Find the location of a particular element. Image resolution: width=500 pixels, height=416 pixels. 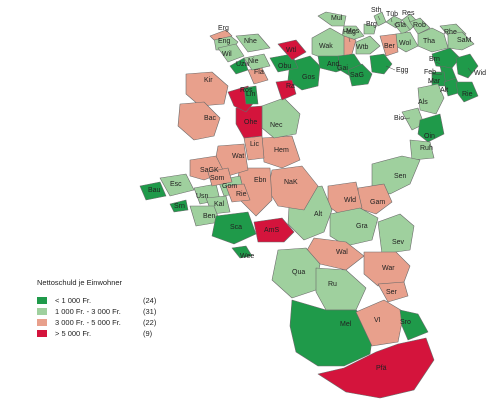

region-label-tha: Tha is located at coordinates (429, 41).